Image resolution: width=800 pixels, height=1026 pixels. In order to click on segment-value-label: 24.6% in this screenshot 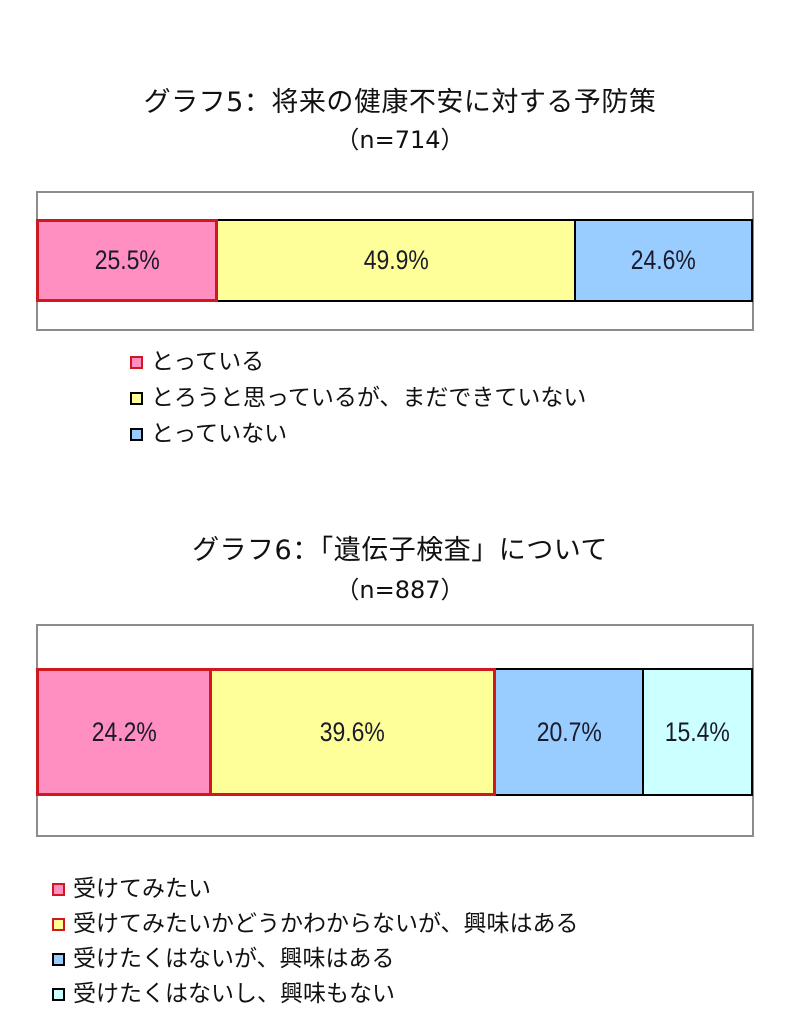, I will do `click(663, 260)`.